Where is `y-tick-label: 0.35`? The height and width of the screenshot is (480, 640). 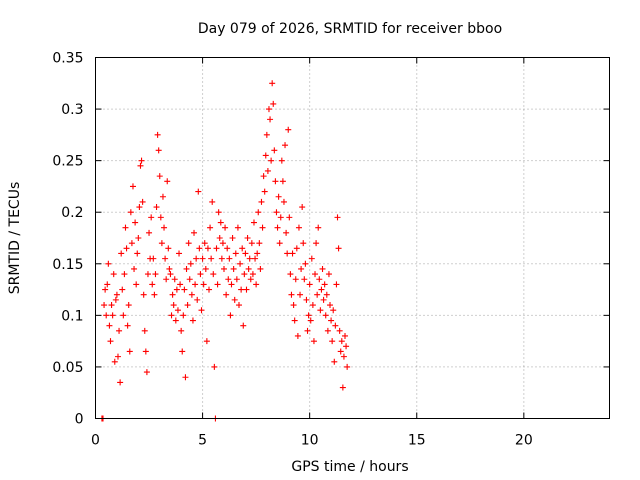 y-tick-label: 0.35 is located at coordinates (67, 59).